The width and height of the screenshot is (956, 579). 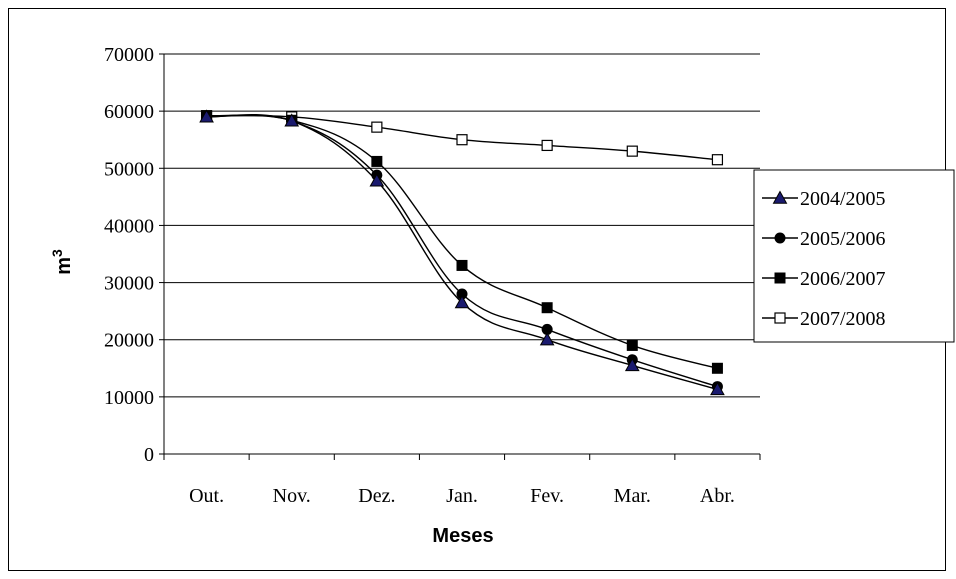 I want to click on y-tick-label: 50000, so click(x=129, y=169).